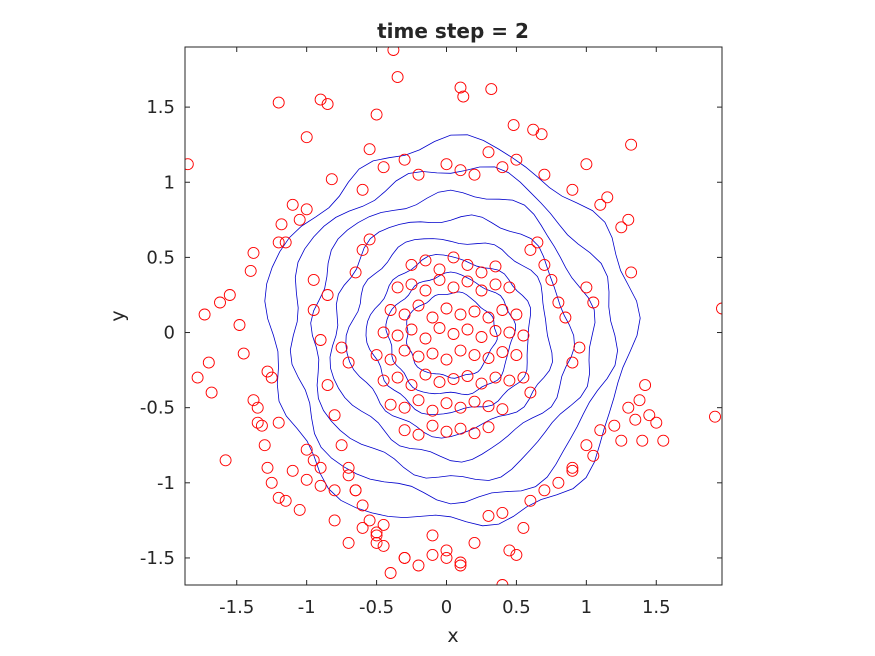 The image size is (875, 656). Describe the element at coordinates (307, 607) in the screenshot. I see `x-tick-label: -1` at that location.